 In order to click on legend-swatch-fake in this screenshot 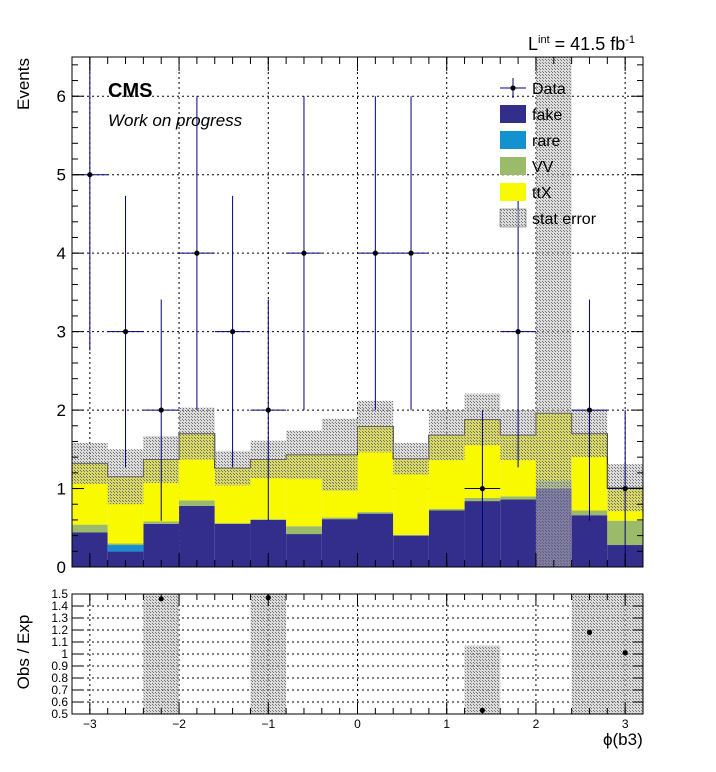, I will do `click(513, 114)`.